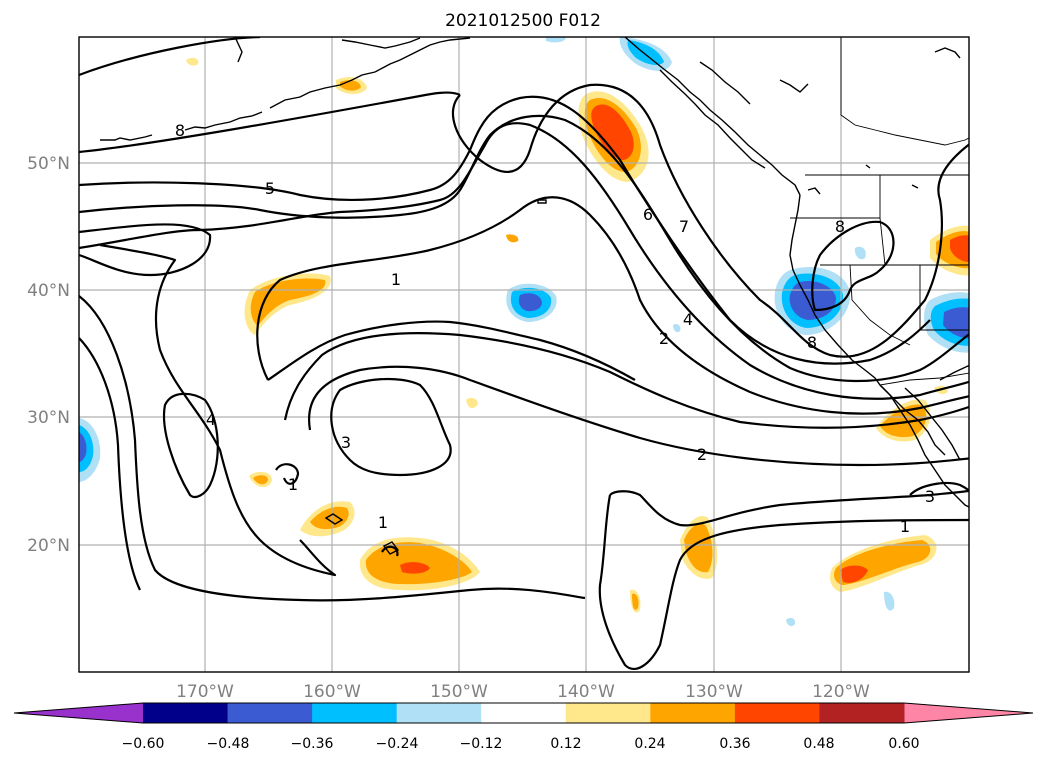 The width and height of the screenshot is (1047, 763). Describe the element at coordinates (78, 713) in the screenshot. I see `colorbar-min-extend` at that location.